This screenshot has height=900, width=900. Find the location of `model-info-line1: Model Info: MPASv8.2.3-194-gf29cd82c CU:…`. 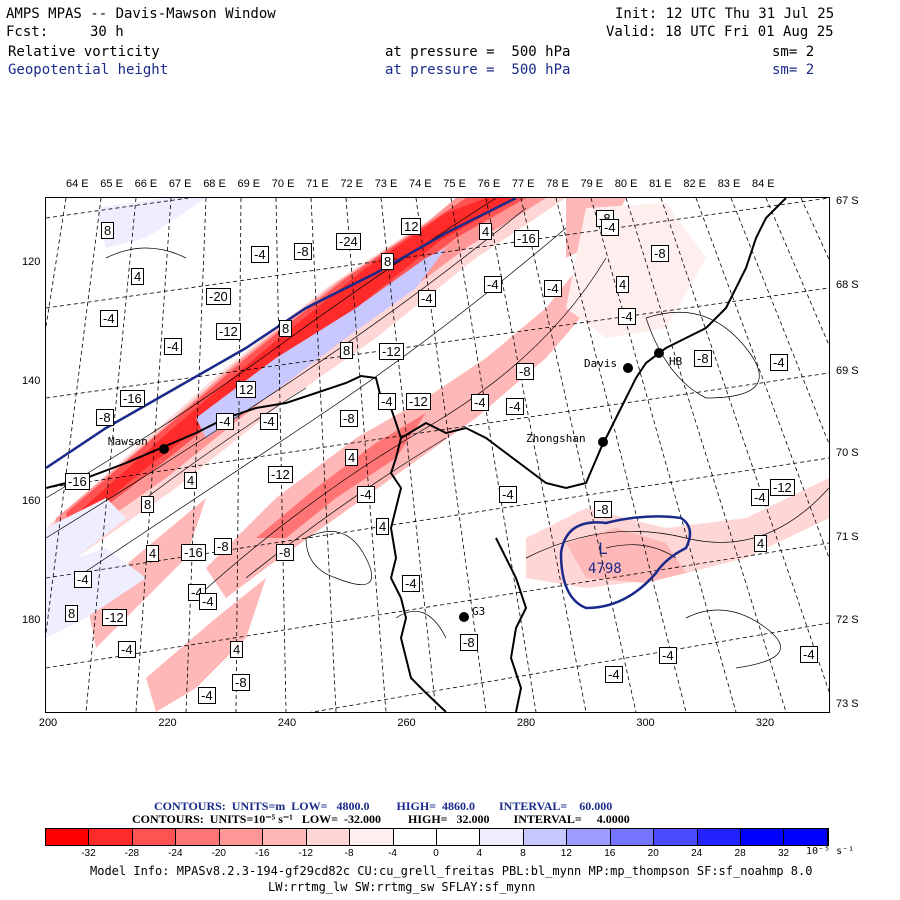

model-info-line1: Model Info: MPASv8.2.3-194-gf29cd82c CU:… is located at coordinates (451, 871).